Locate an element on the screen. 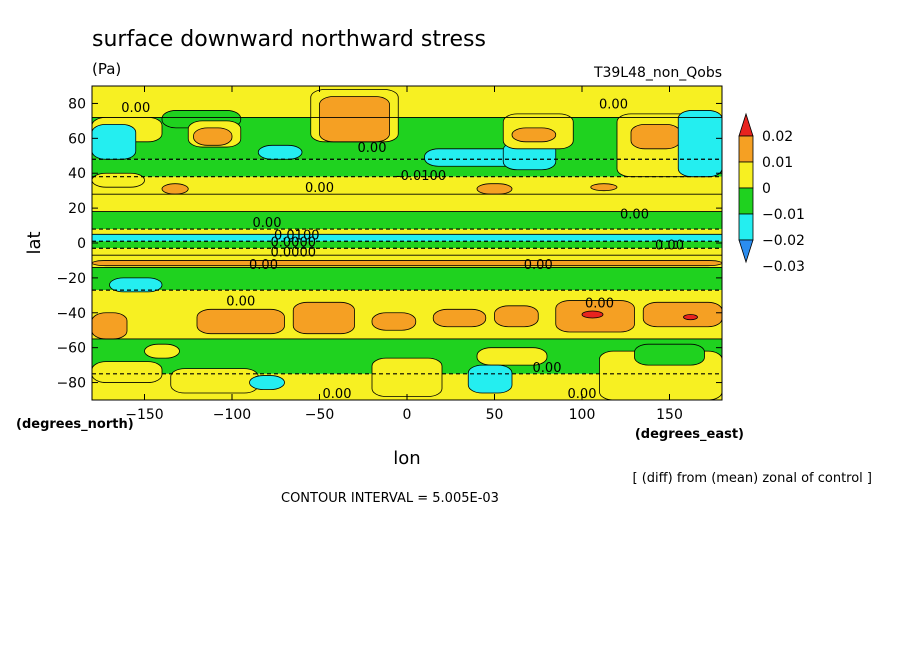 Image resolution: width=904 pixels, height=654 pixels. colorbar-label-3: −0.01 is located at coordinates (783, 215).